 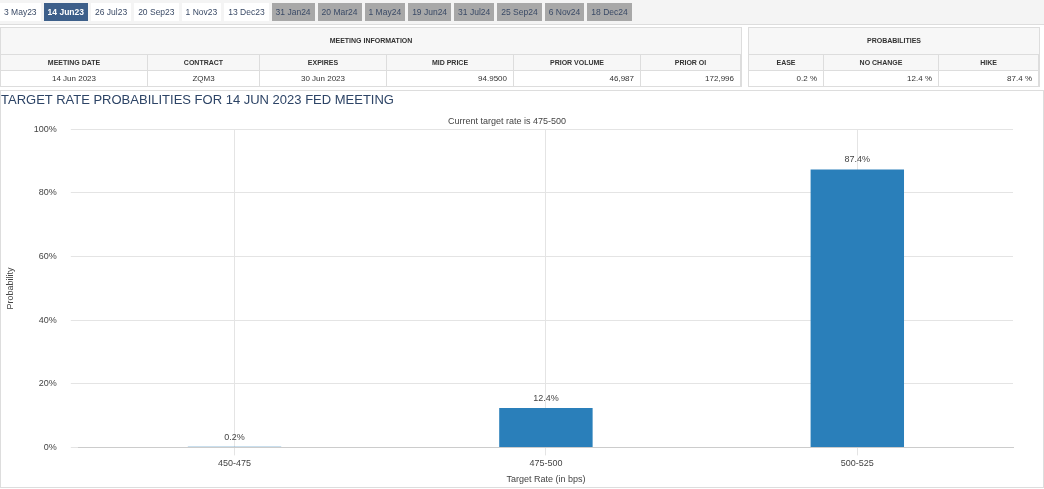 What do you see at coordinates (50, 446) in the screenshot?
I see `y-tick-label: 0%` at bounding box center [50, 446].